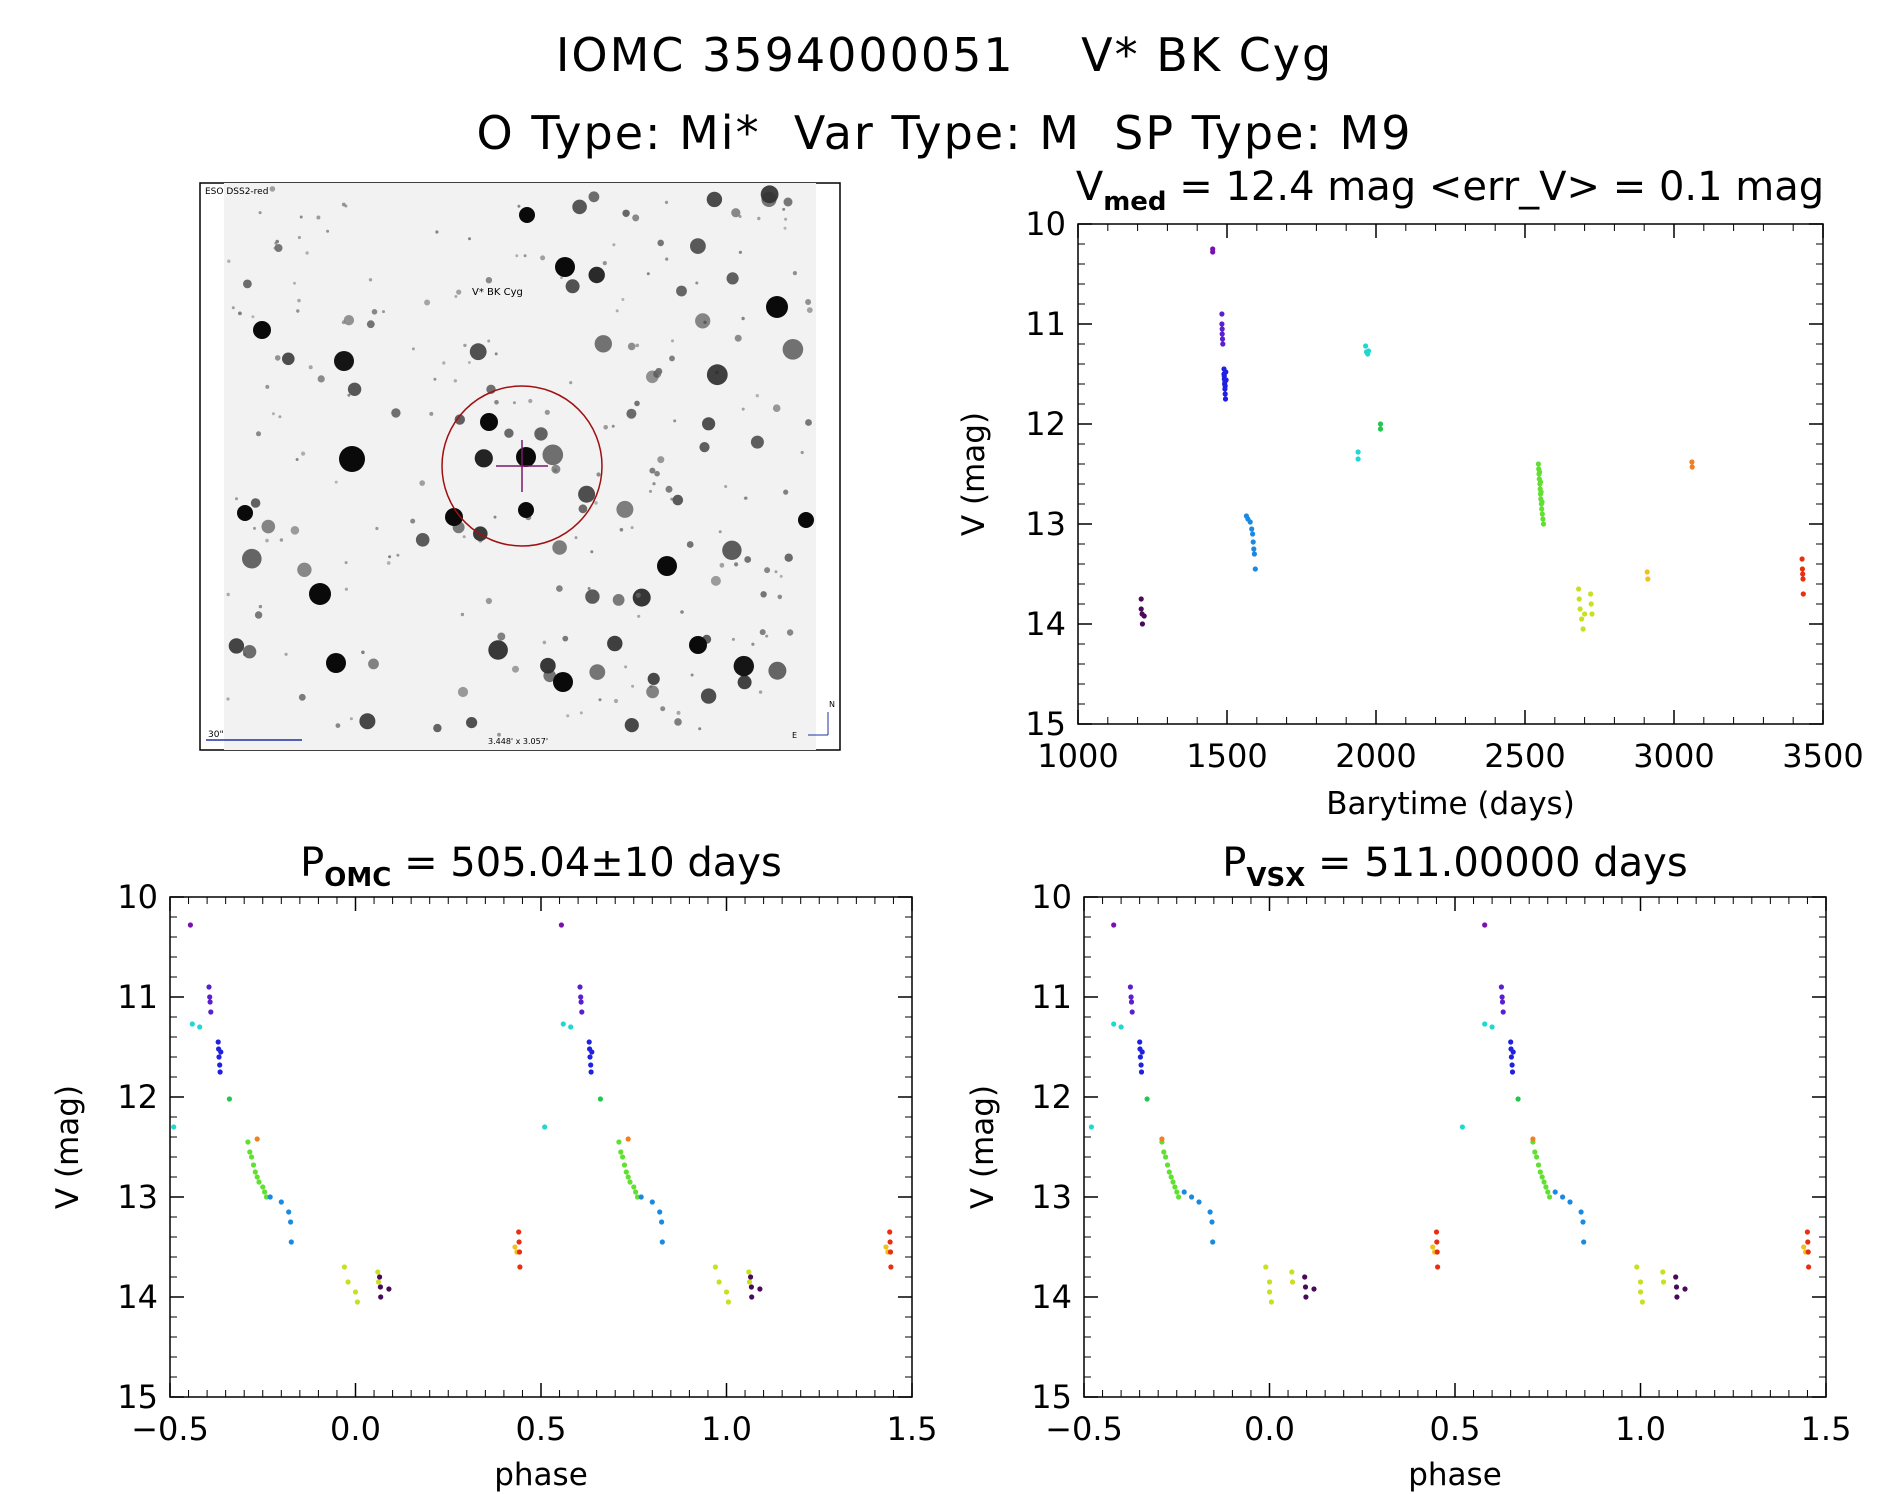 Image resolution: width=1889 pixels, height=1494 pixels. I want to click on bright-star, so click(667, 566).